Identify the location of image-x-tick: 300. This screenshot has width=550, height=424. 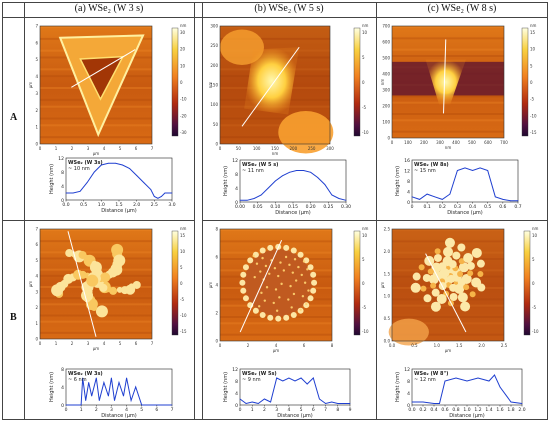
(440, 142).